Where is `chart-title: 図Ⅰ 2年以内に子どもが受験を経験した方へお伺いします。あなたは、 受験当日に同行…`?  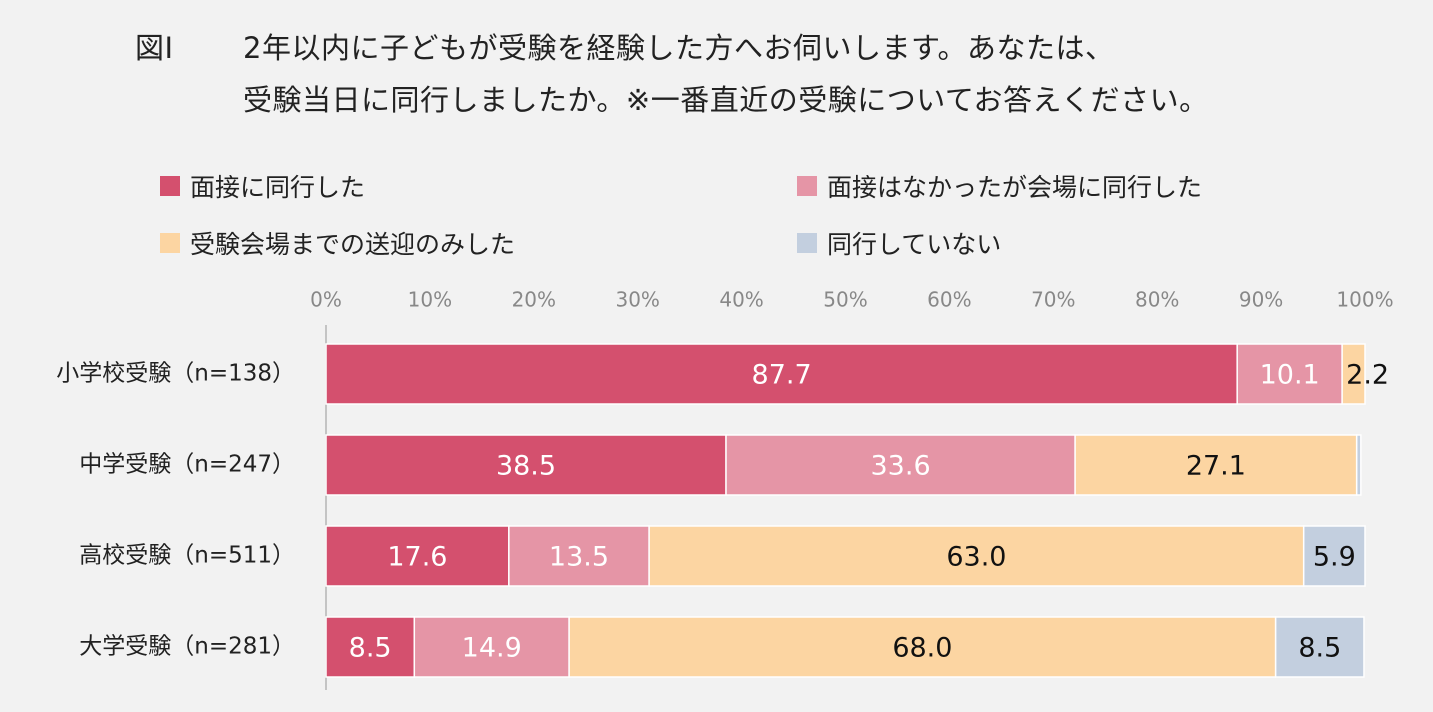
chart-title: 図Ⅰ 2年以内に子どもが受験を経験した方へお伺いします。あなたは、 受験当日に同行… is located at coordinates (672, 74).